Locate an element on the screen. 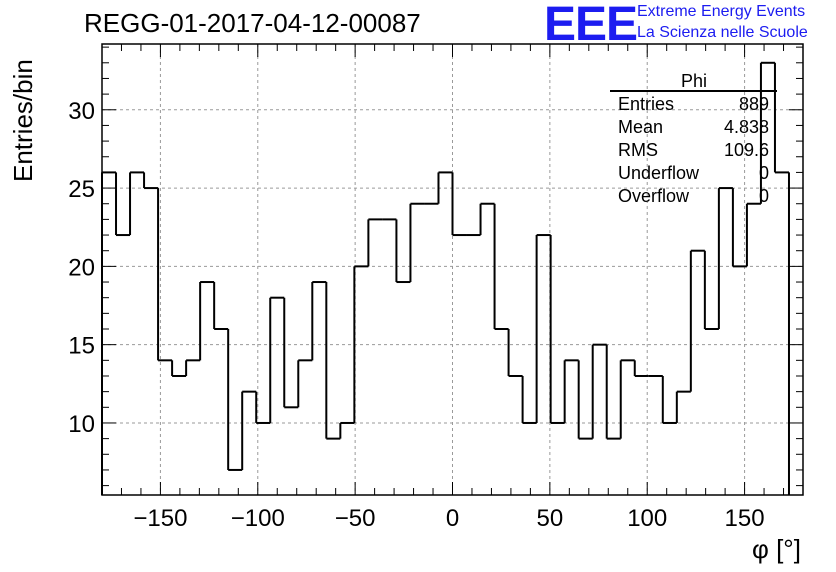  x-tick-label: −150 is located at coordinates (160, 518).